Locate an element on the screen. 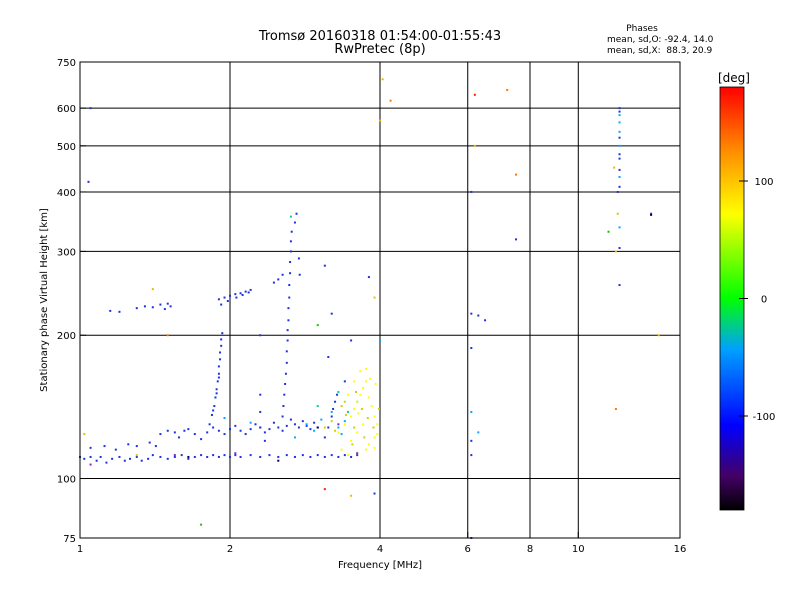 The width and height of the screenshot is (800, 600). chart-title: Tromsø 20160318 01:54:00-01:55:43 is located at coordinates (379, 36).